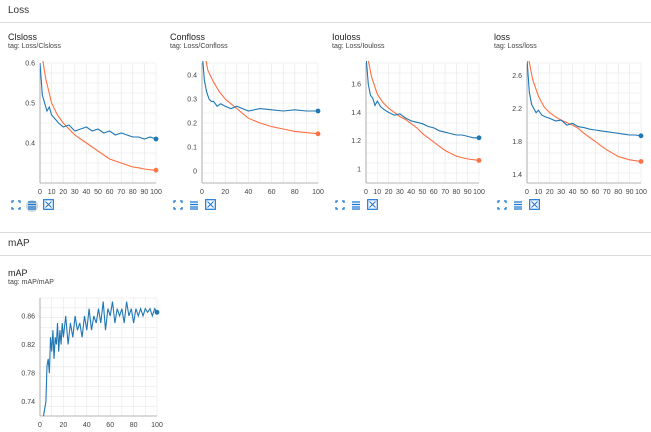 The height and width of the screenshot is (432, 651). I want to click on card-title: loss, so click(502, 37).